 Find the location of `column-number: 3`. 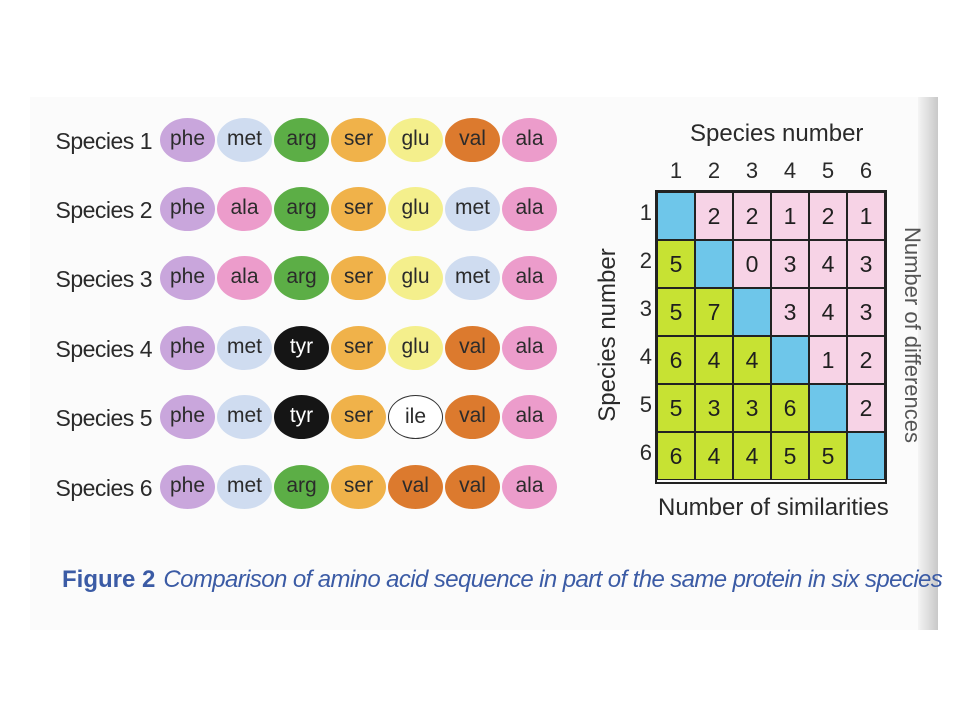

column-number: 3 is located at coordinates (752, 170).